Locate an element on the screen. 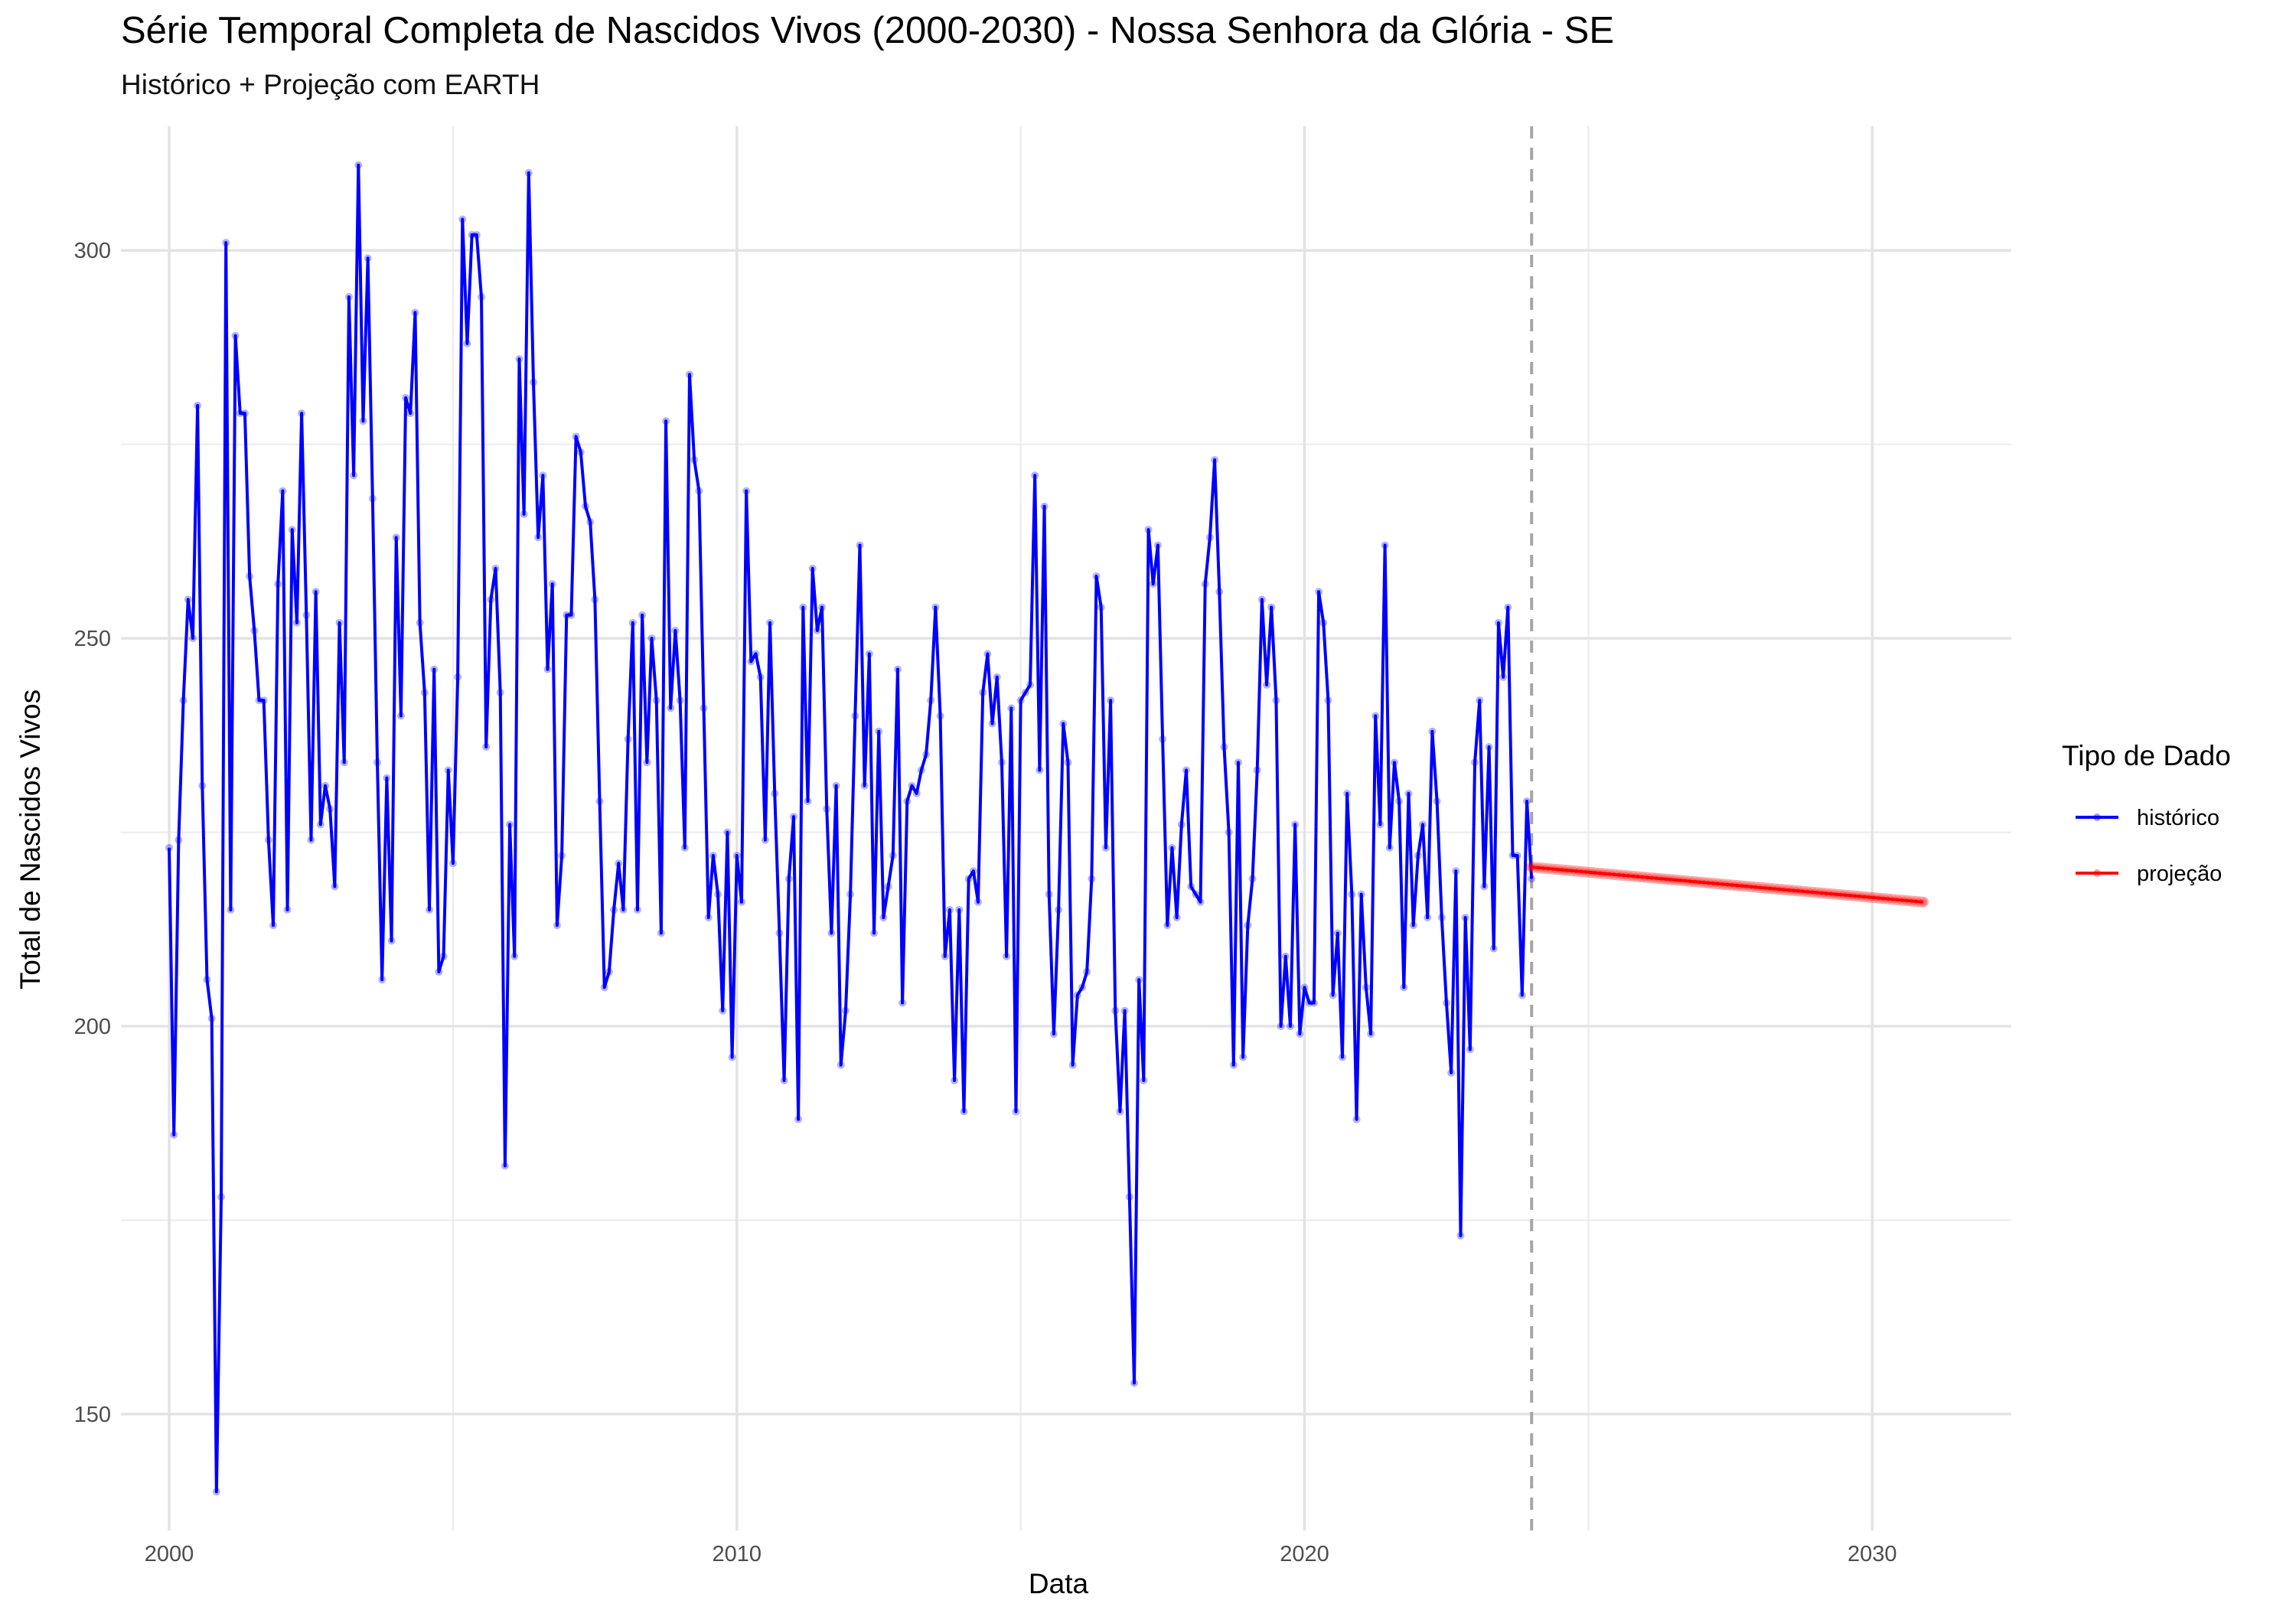 The height and width of the screenshot is (1607, 2296). y-tick-label: 200 is located at coordinates (92, 1027).